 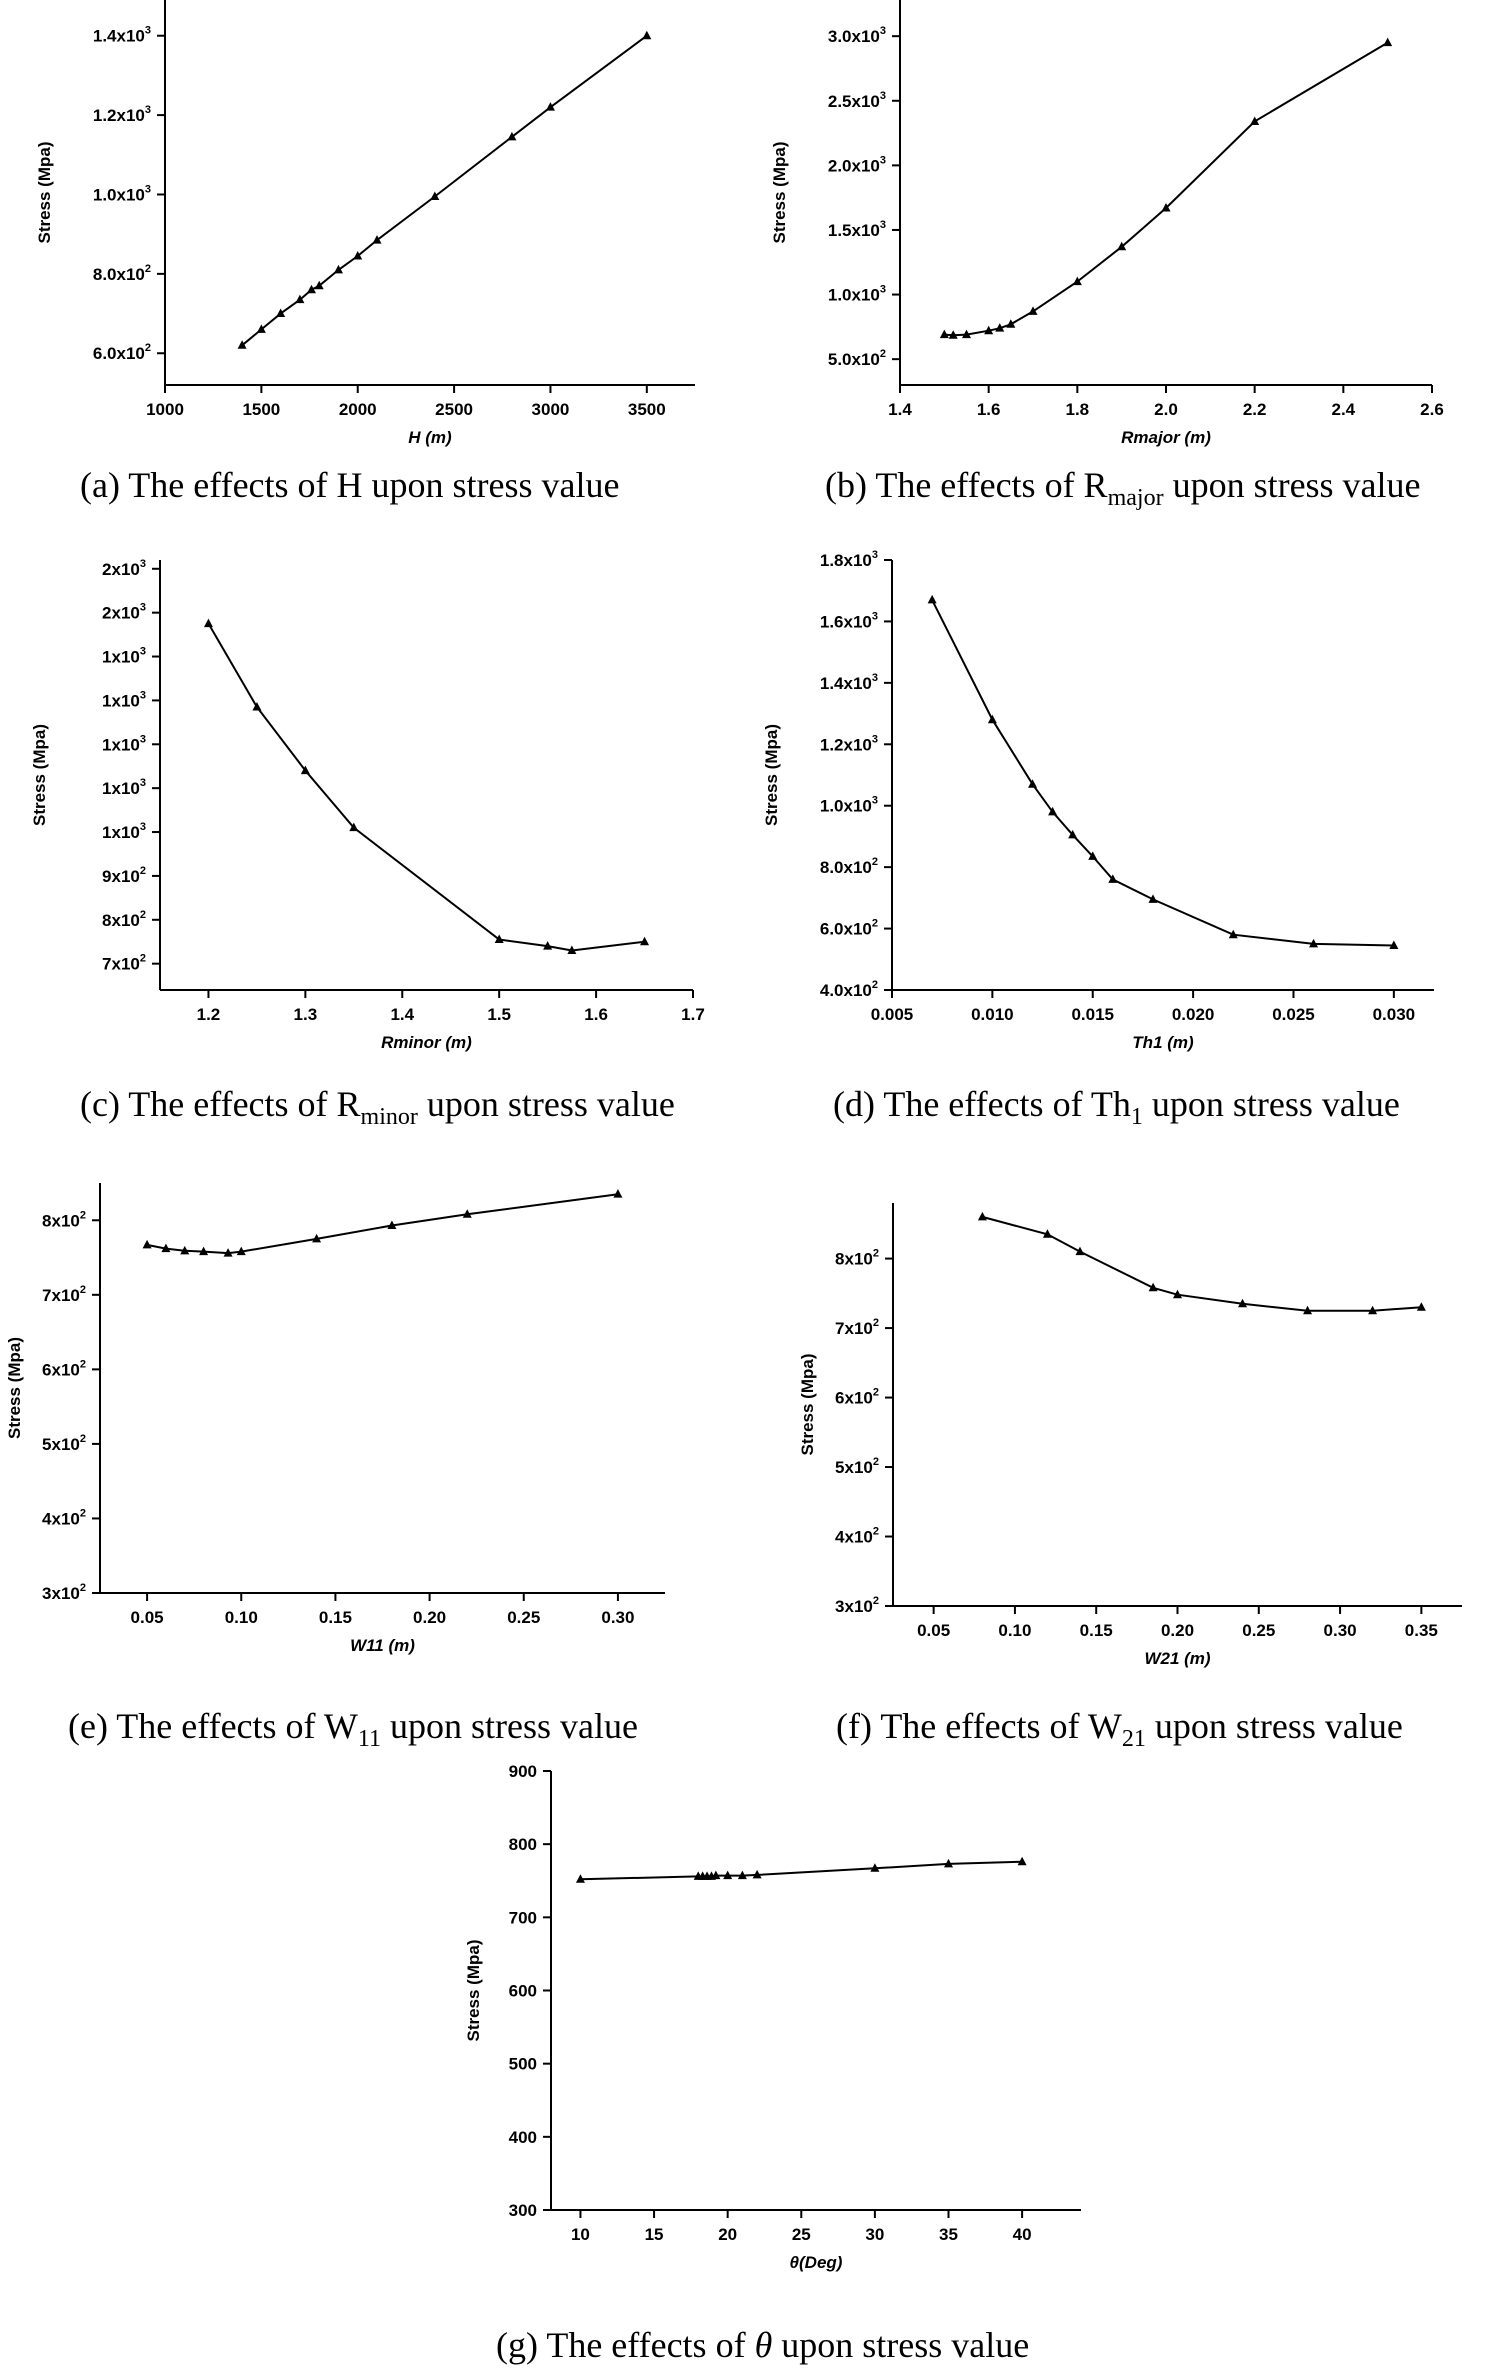 What do you see at coordinates (165, 409) in the screenshot?
I see `x-tick-label: 1000` at bounding box center [165, 409].